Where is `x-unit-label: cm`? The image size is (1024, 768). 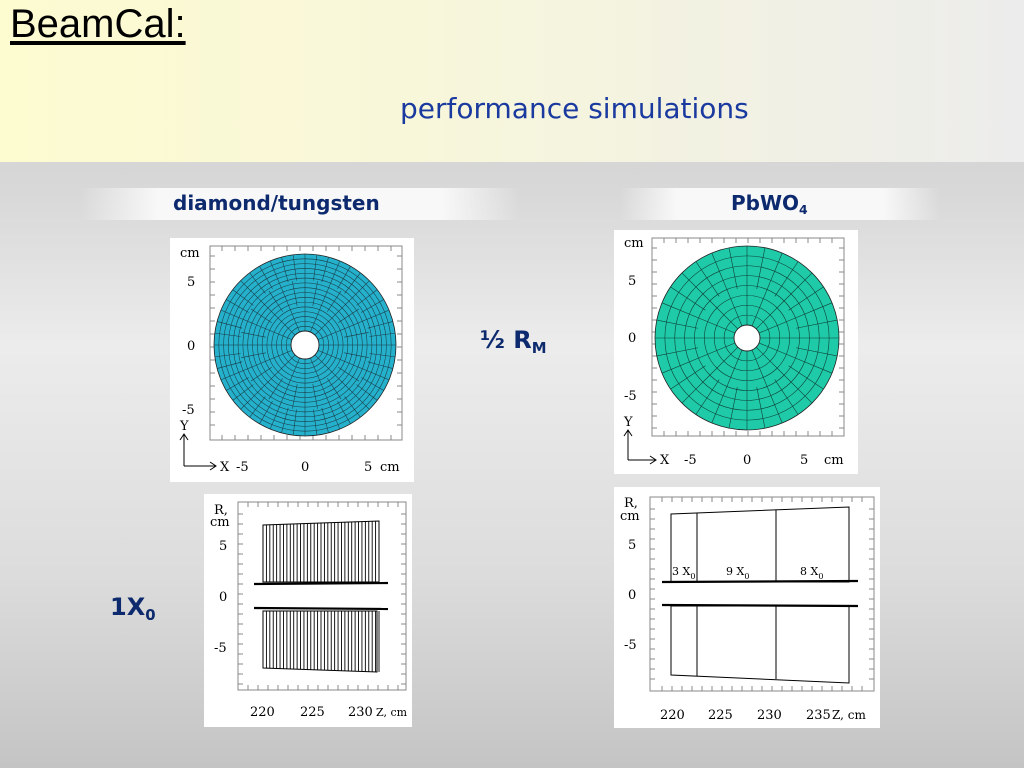 x-unit-label: cm is located at coordinates (834, 460).